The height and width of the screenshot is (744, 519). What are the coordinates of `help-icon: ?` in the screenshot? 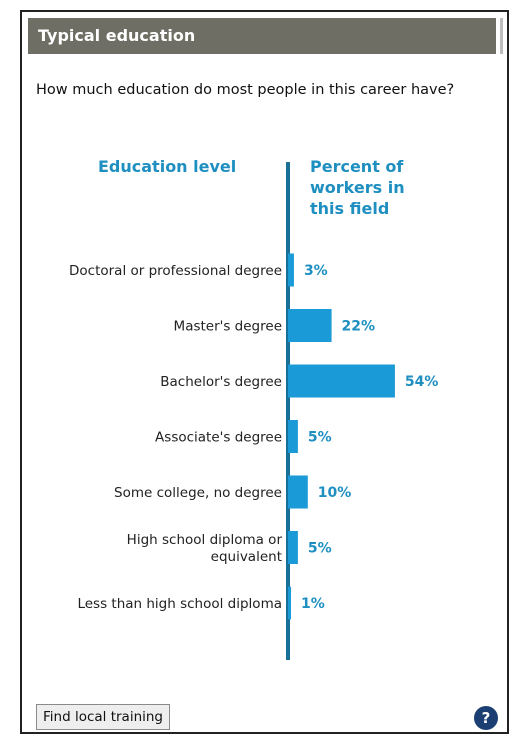 It's located at (486, 718).